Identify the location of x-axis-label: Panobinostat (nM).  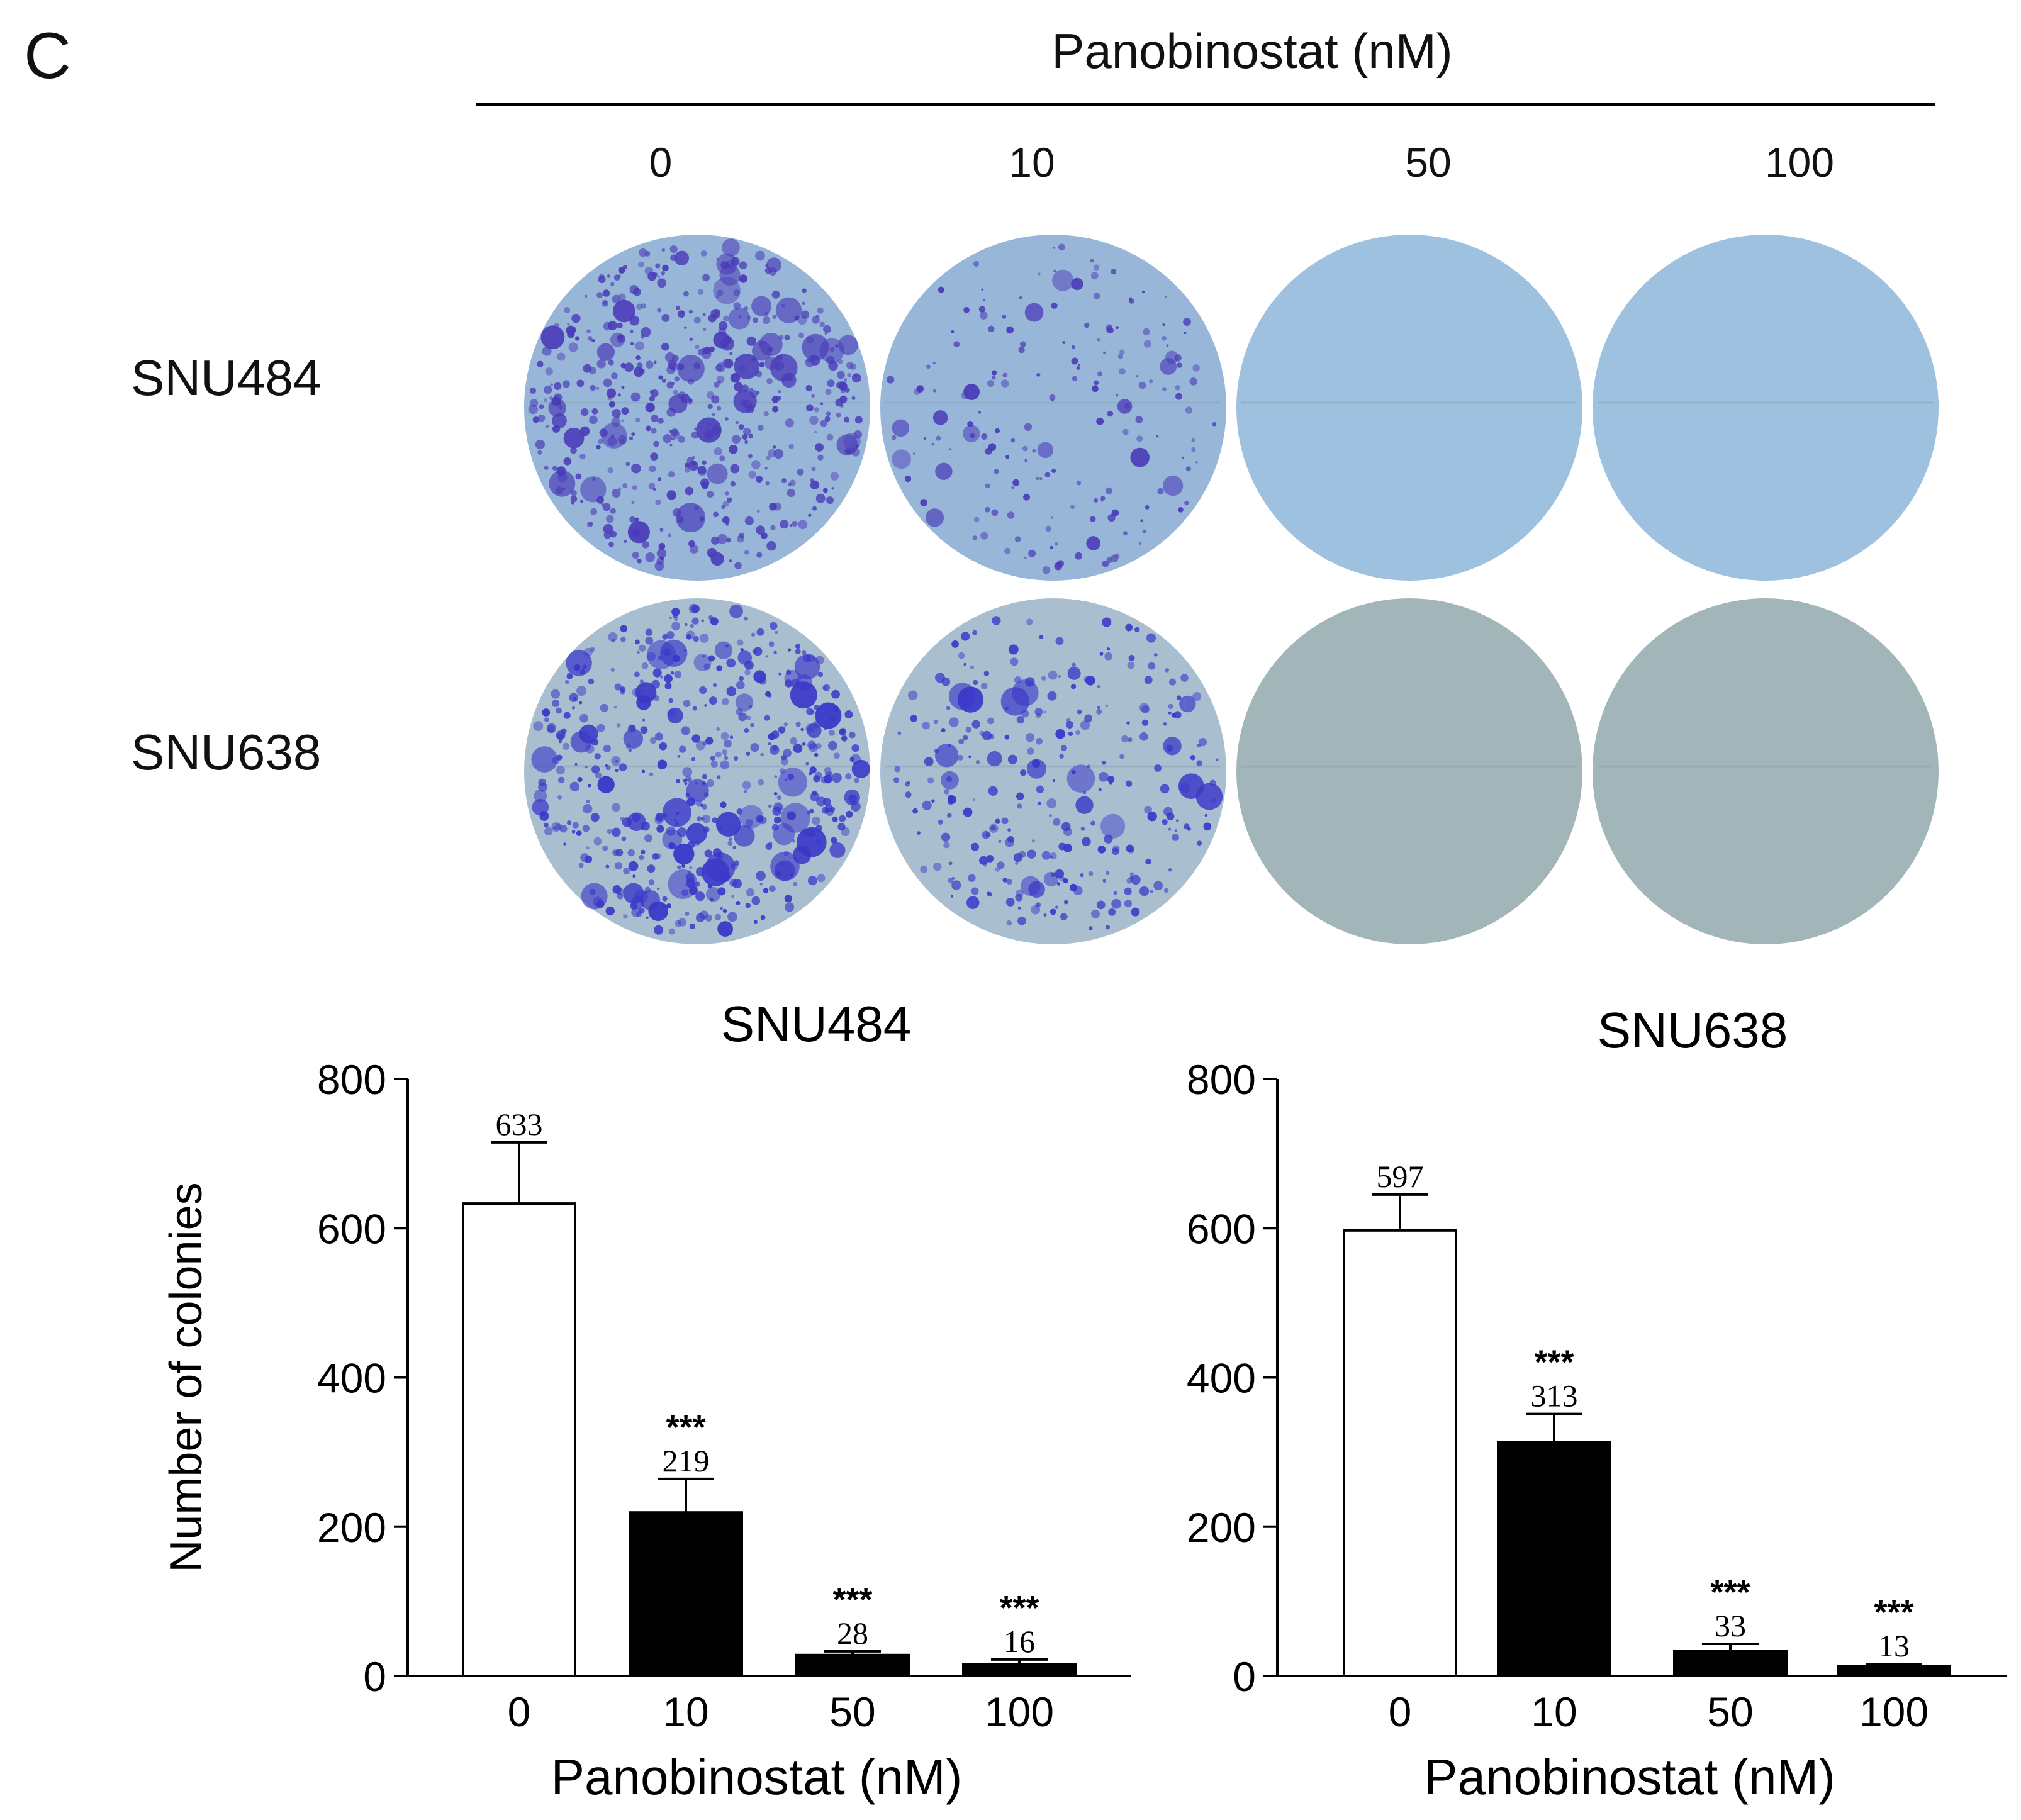
(757, 1777).